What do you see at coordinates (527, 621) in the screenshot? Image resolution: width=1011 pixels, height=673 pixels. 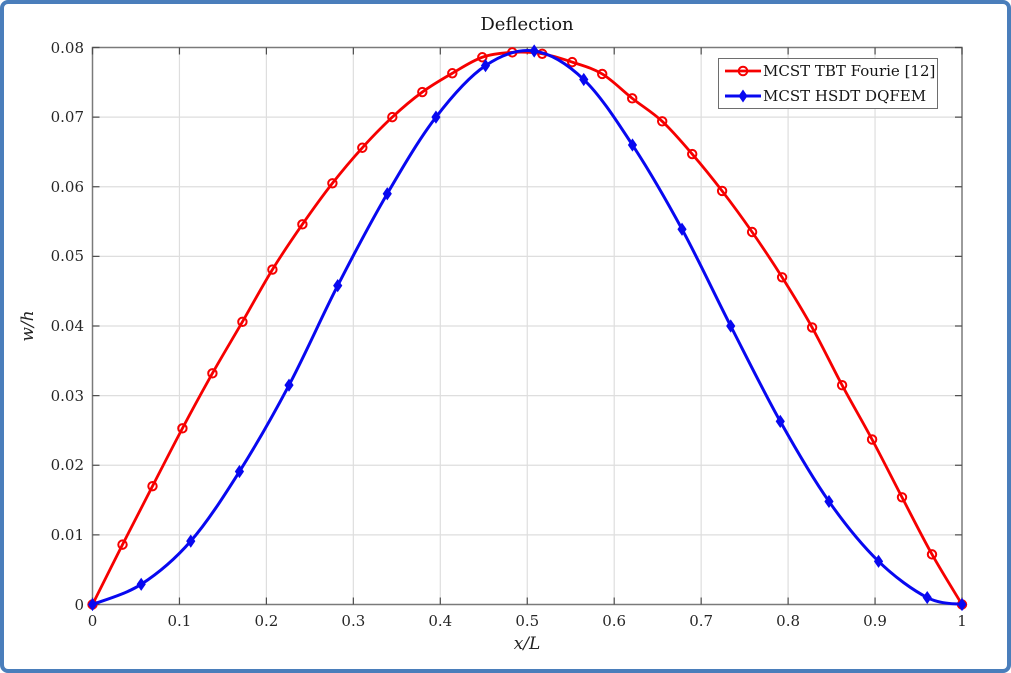 I see `x-tick-label: 0.5` at bounding box center [527, 621].